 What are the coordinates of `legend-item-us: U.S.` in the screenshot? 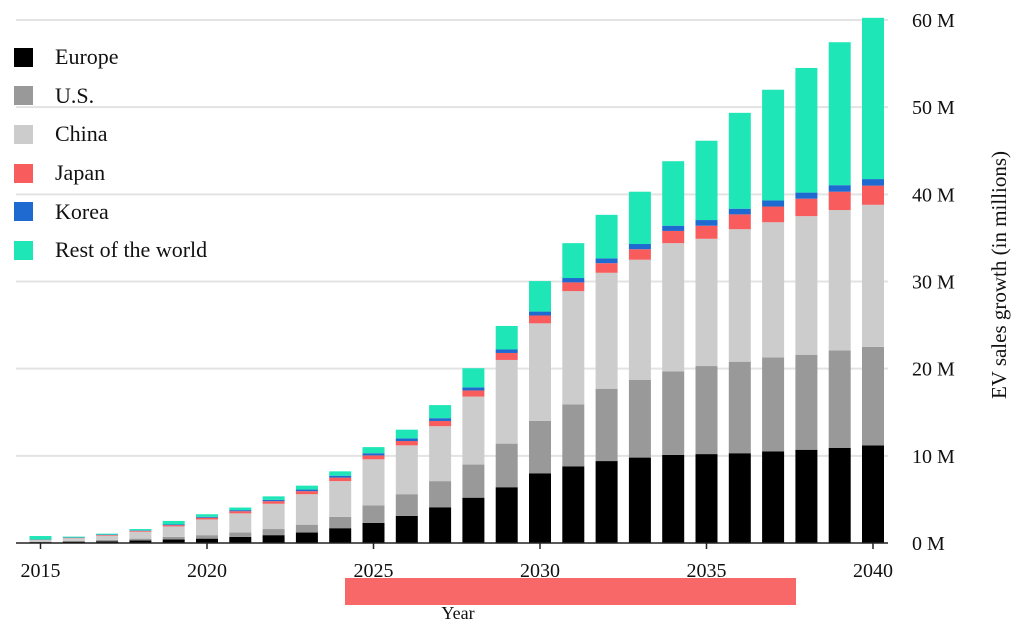 It's located at (110, 96).